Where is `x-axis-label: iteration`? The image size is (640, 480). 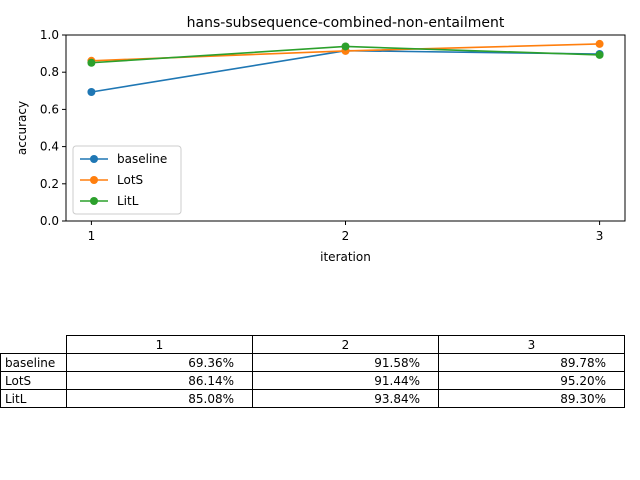 x-axis-label: iteration is located at coordinates (345, 257).